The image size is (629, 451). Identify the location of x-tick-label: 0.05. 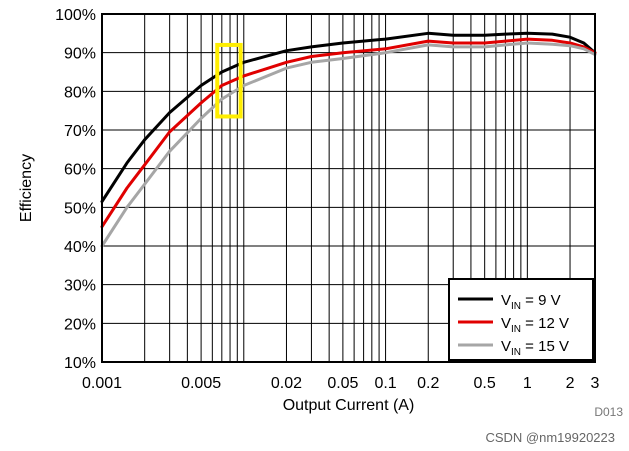
(342, 383).